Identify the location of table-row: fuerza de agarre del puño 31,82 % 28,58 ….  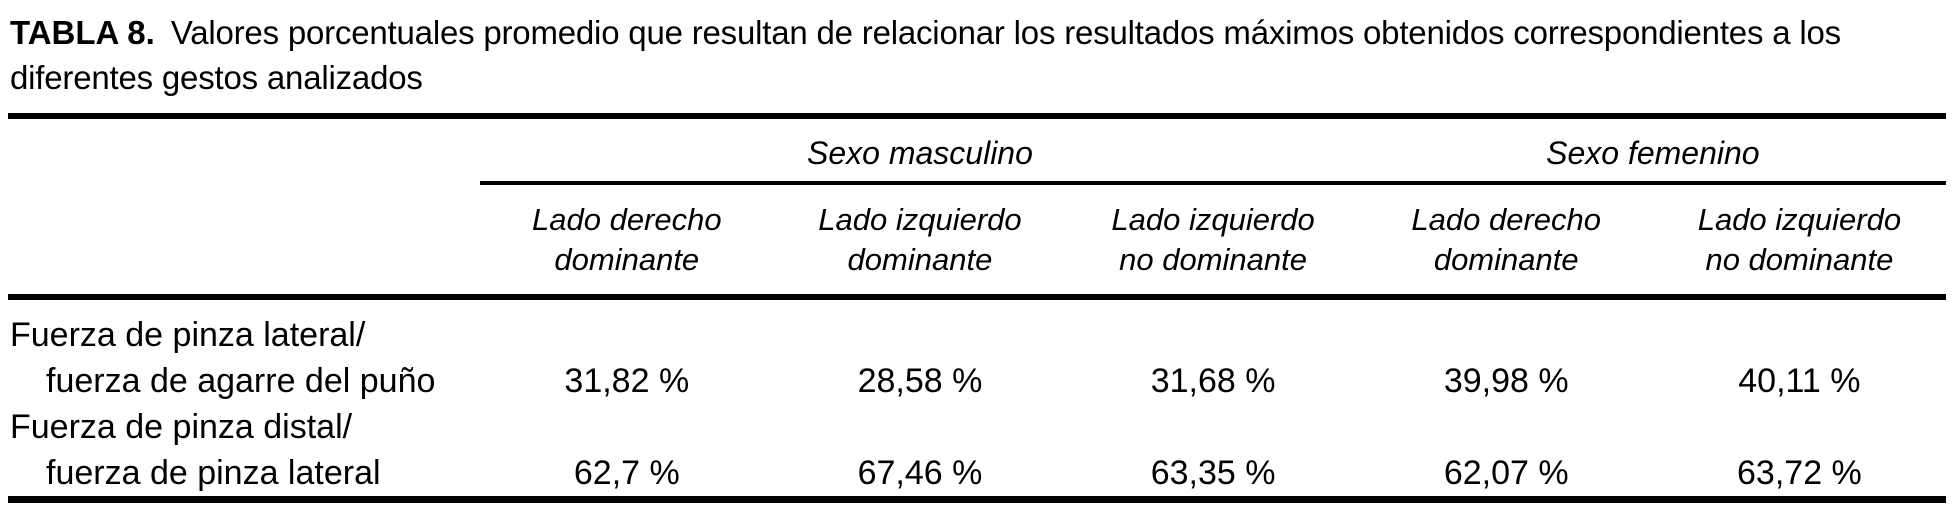
(977, 381).